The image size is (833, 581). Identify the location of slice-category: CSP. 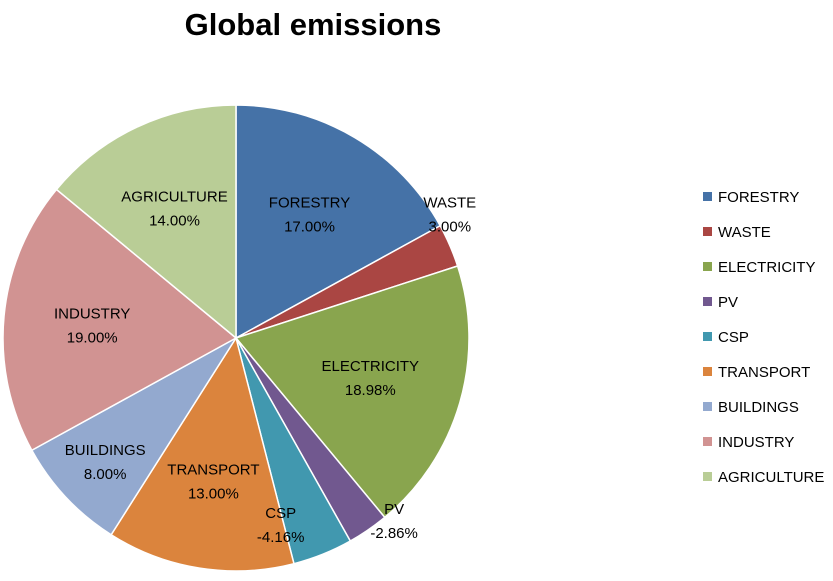
(280, 513).